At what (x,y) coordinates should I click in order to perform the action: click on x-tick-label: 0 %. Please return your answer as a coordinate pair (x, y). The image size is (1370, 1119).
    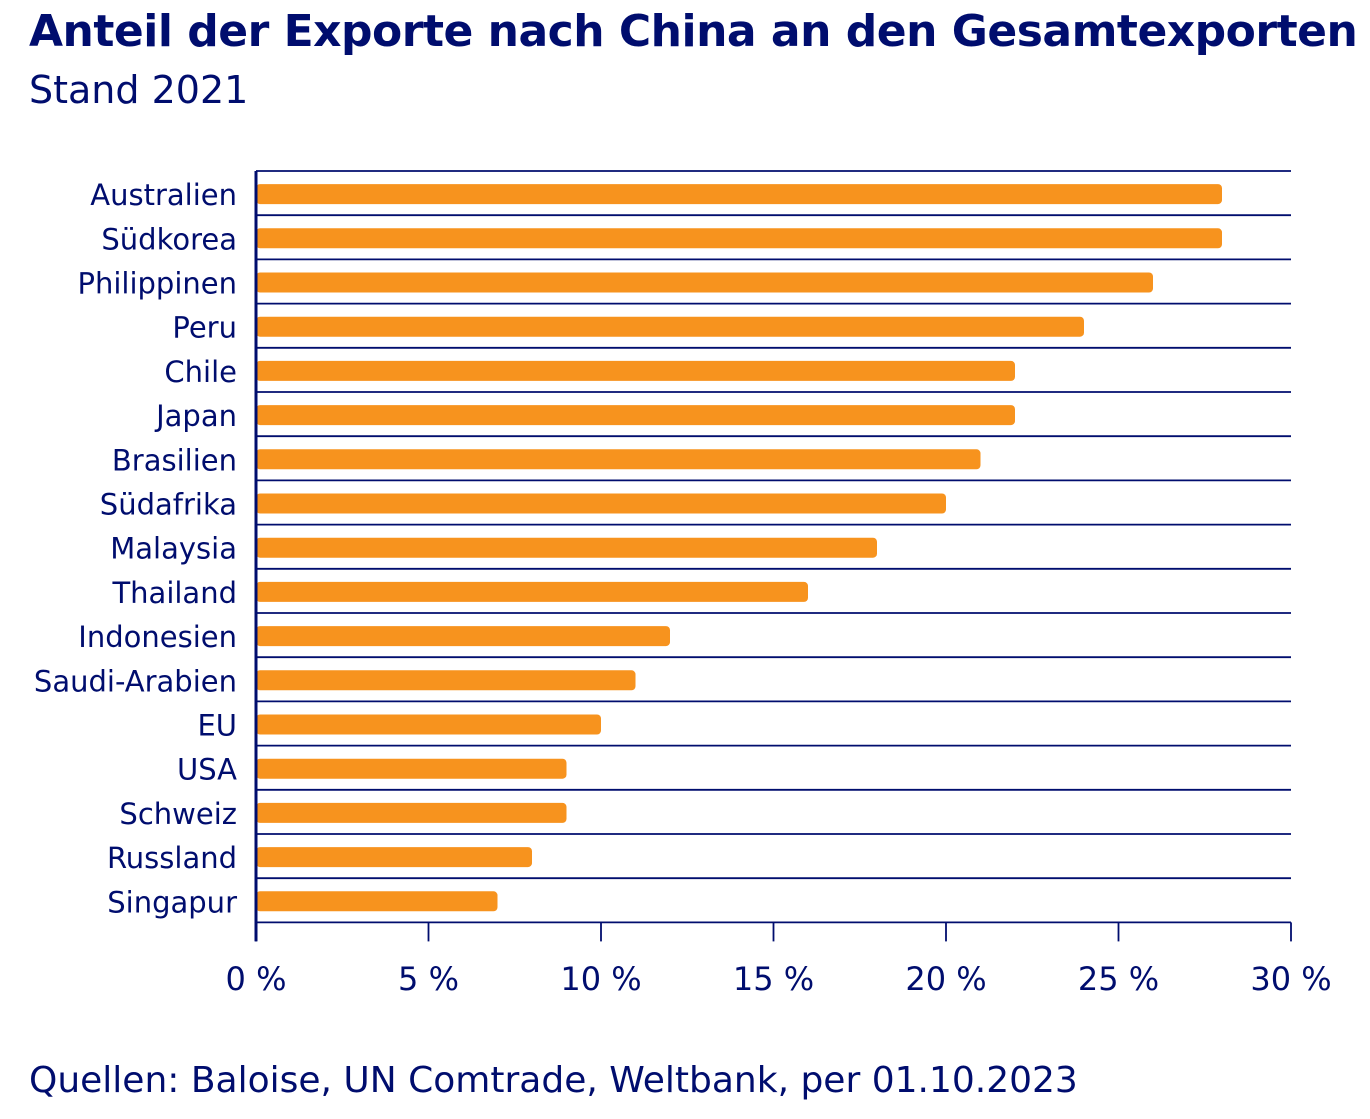
    Looking at the image, I should click on (256, 979).